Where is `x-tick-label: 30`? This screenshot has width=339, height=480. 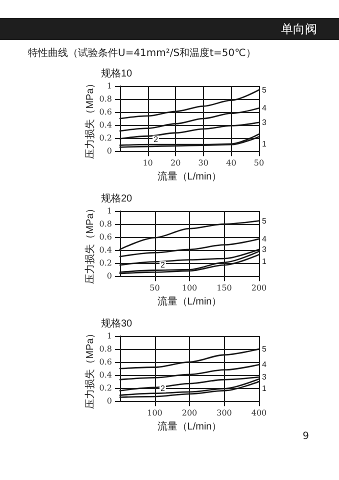 x-tick-label: 30 is located at coordinates (203, 163).